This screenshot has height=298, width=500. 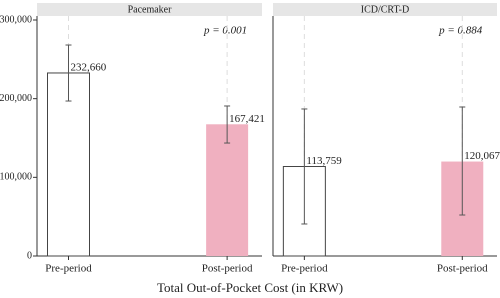 What do you see at coordinates (89, 68) in the screenshot?
I see `value-label: 232,660` at bounding box center [89, 68].